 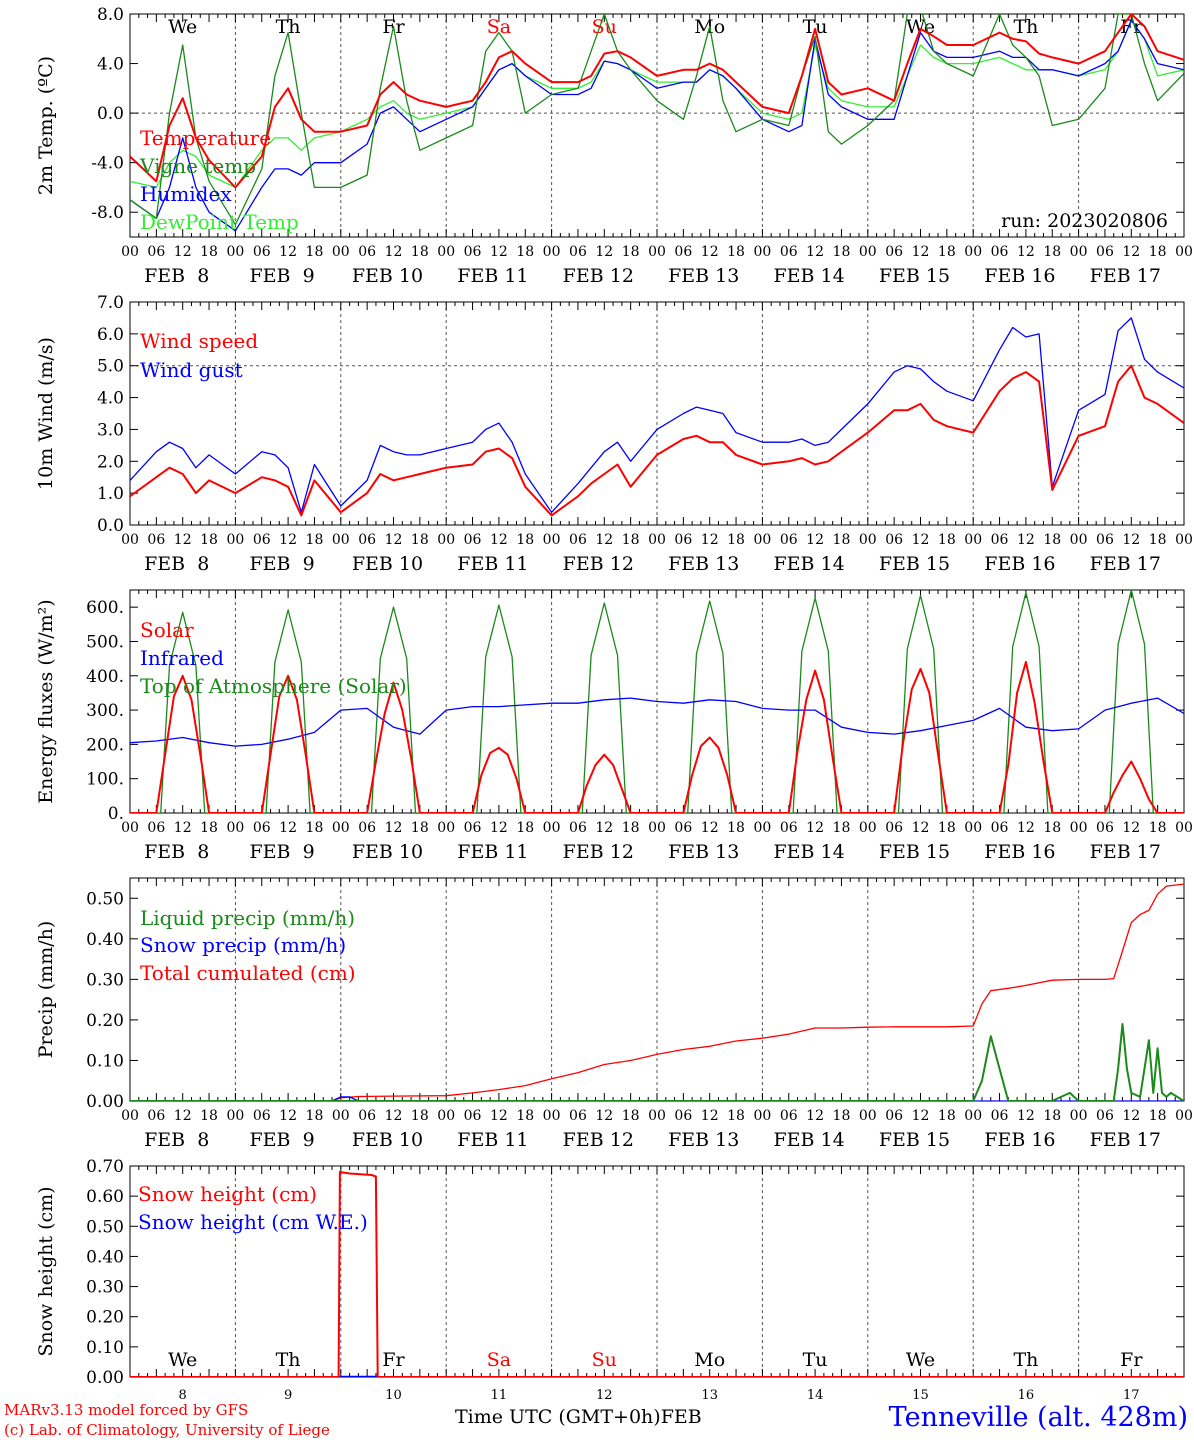 What do you see at coordinates (105, 1102) in the screenshot?
I see `y-tick-label: 0.00` at bounding box center [105, 1102].